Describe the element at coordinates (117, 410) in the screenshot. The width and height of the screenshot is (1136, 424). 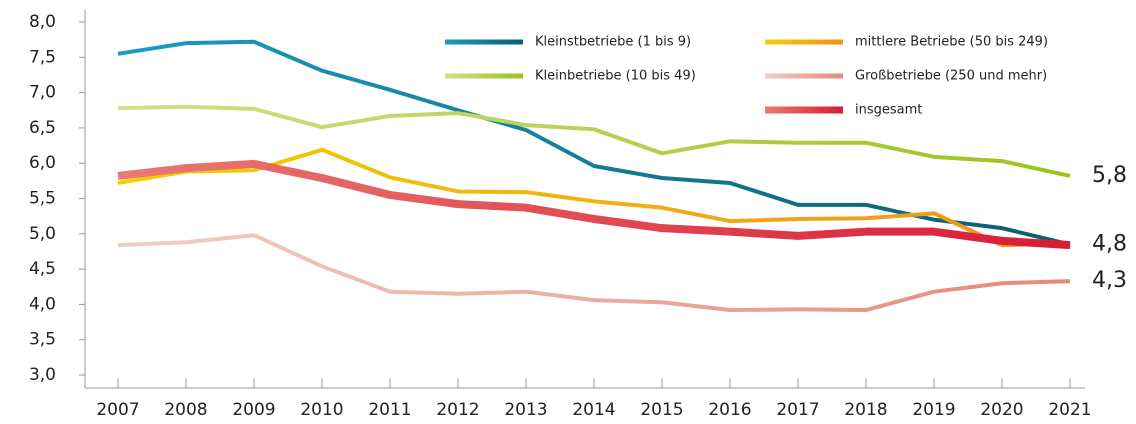
I see `x-tick-label: 2007` at that location.